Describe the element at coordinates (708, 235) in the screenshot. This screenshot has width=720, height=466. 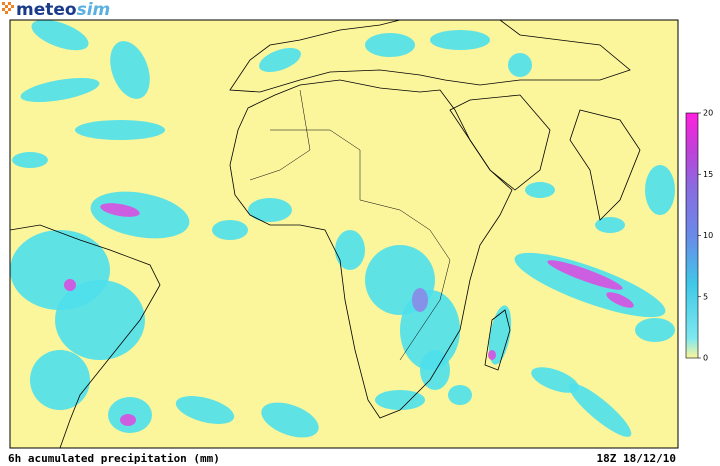
I see `colorbar-tick-label: 10` at that location.